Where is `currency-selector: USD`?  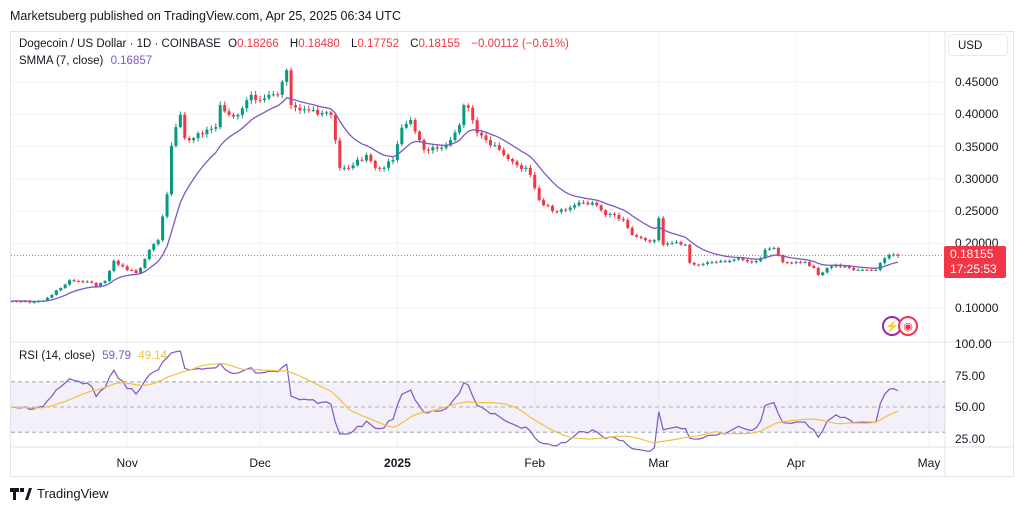
currency-selector: USD is located at coordinates (978, 45).